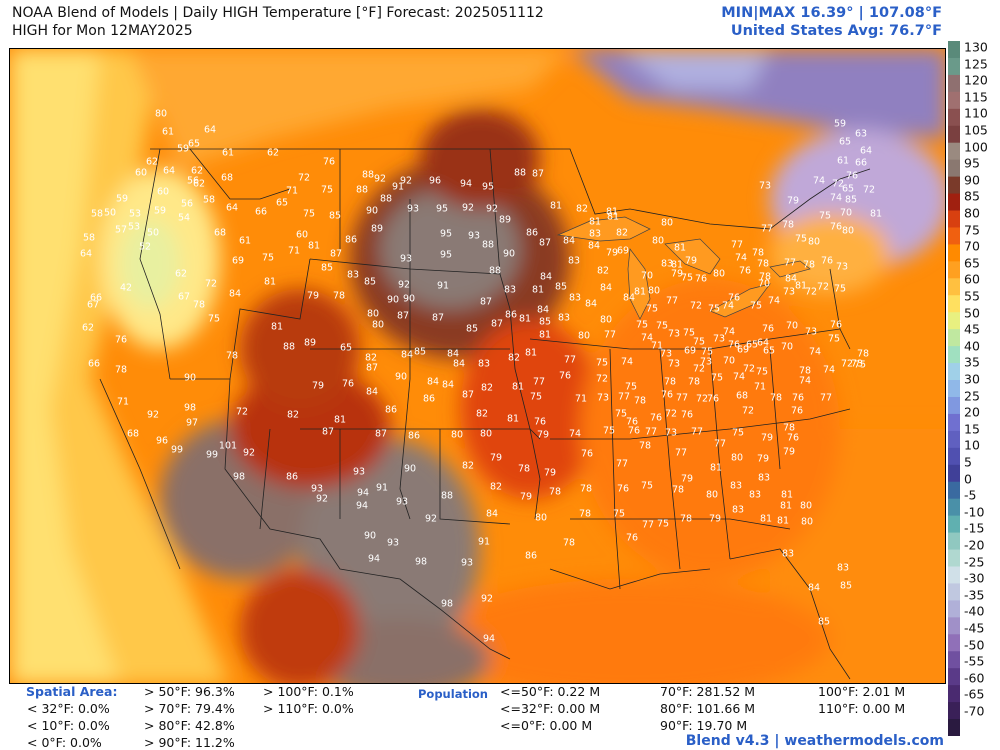 The image size is (1000, 750). What do you see at coordinates (976, 147) in the screenshot?
I see `colorbar-tick-label: 100` at bounding box center [976, 147].